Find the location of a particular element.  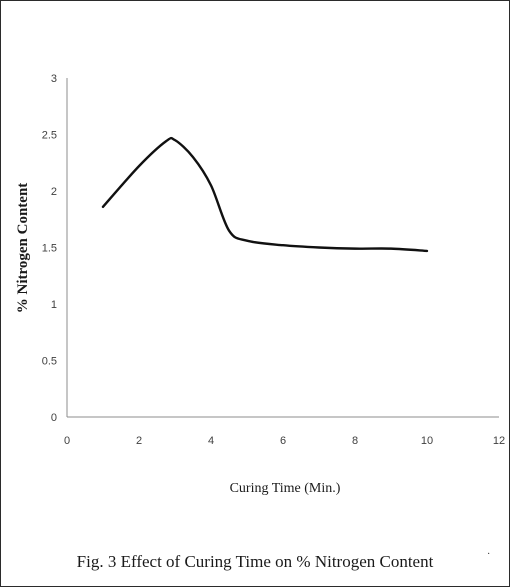

x-tick-label: 2 is located at coordinates (139, 441).